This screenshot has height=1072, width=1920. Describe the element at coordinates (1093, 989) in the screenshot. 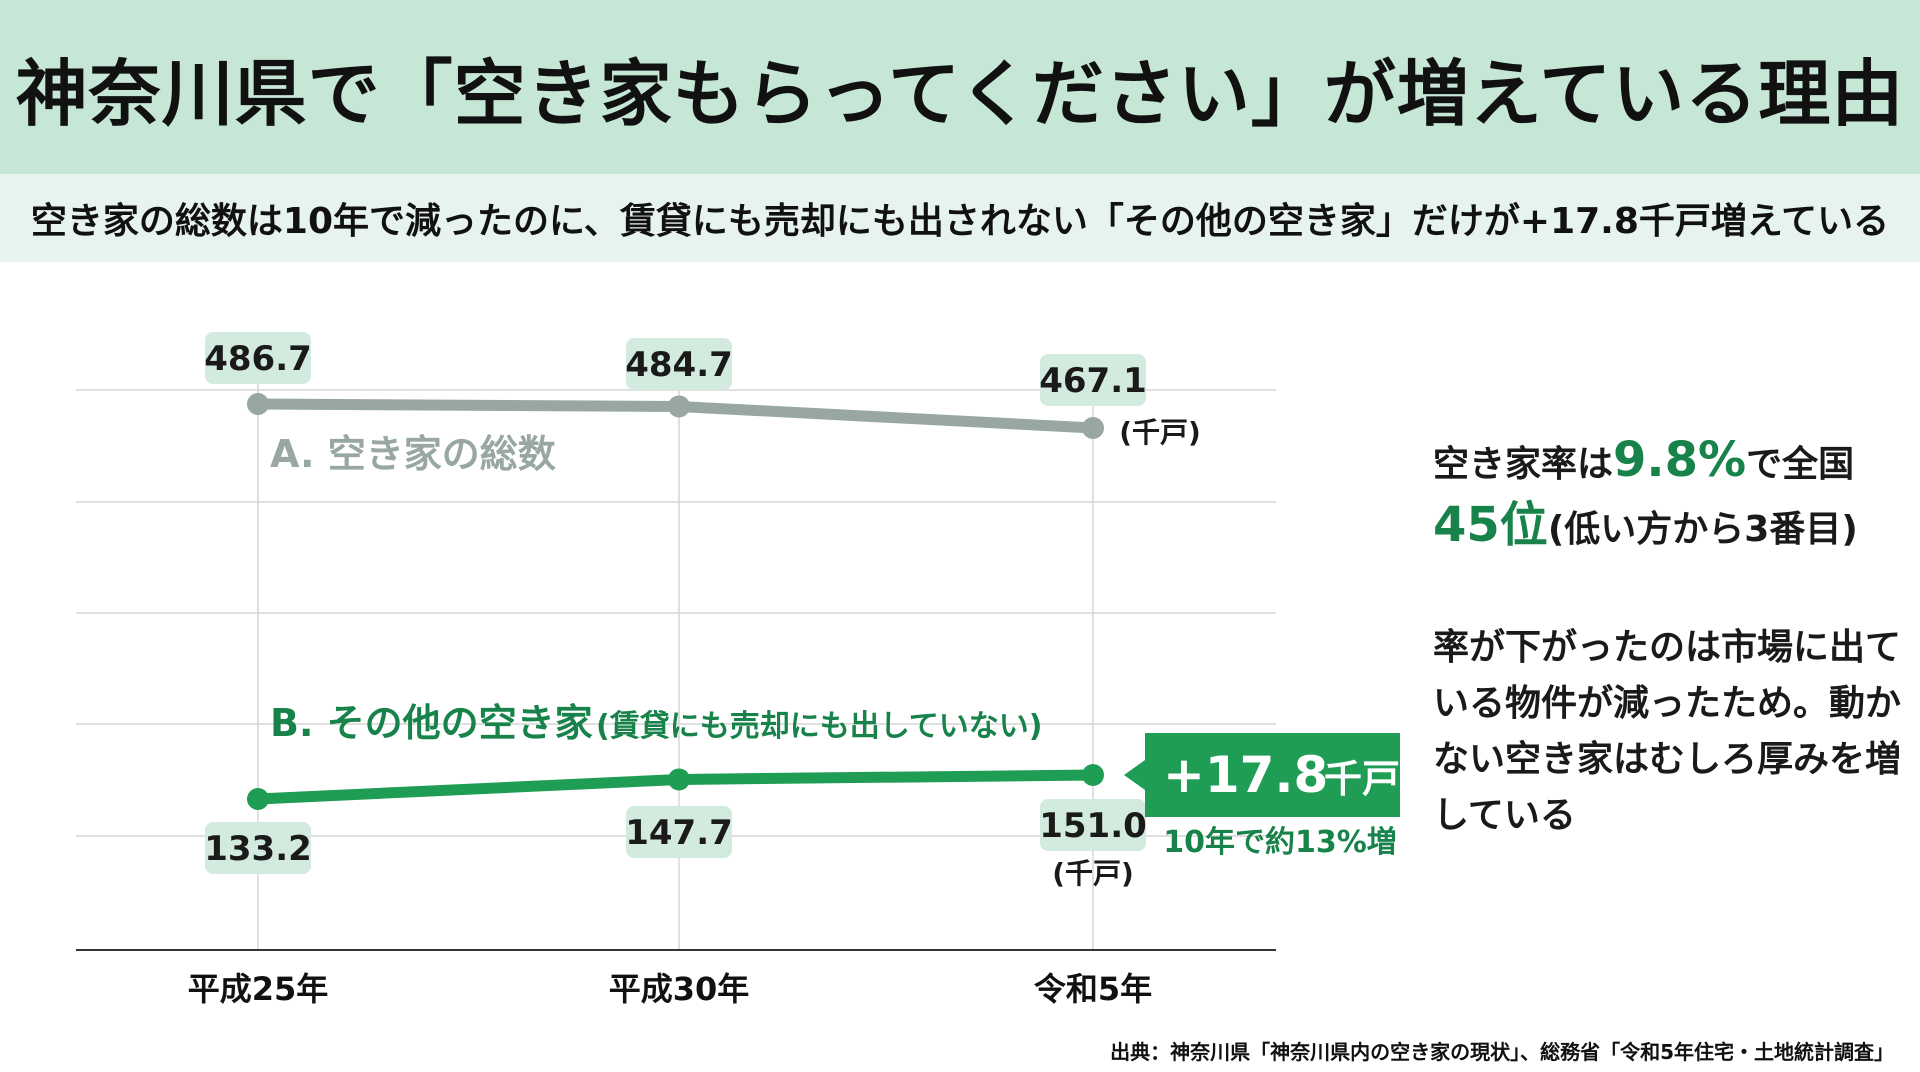

I see `x-tick-label: 令和5年` at that location.